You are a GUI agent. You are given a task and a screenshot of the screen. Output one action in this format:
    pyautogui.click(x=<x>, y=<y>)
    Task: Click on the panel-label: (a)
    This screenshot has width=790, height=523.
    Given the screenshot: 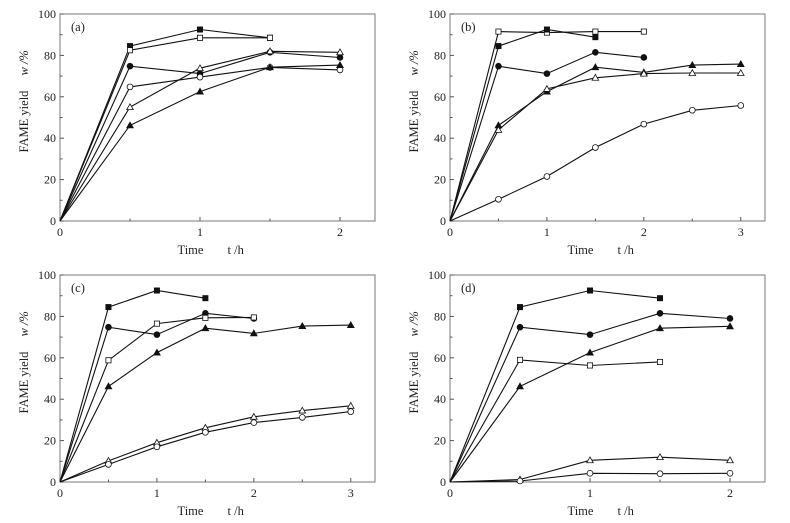 What is the action you would take?
    pyautogui.click(x=78, y=27)
    